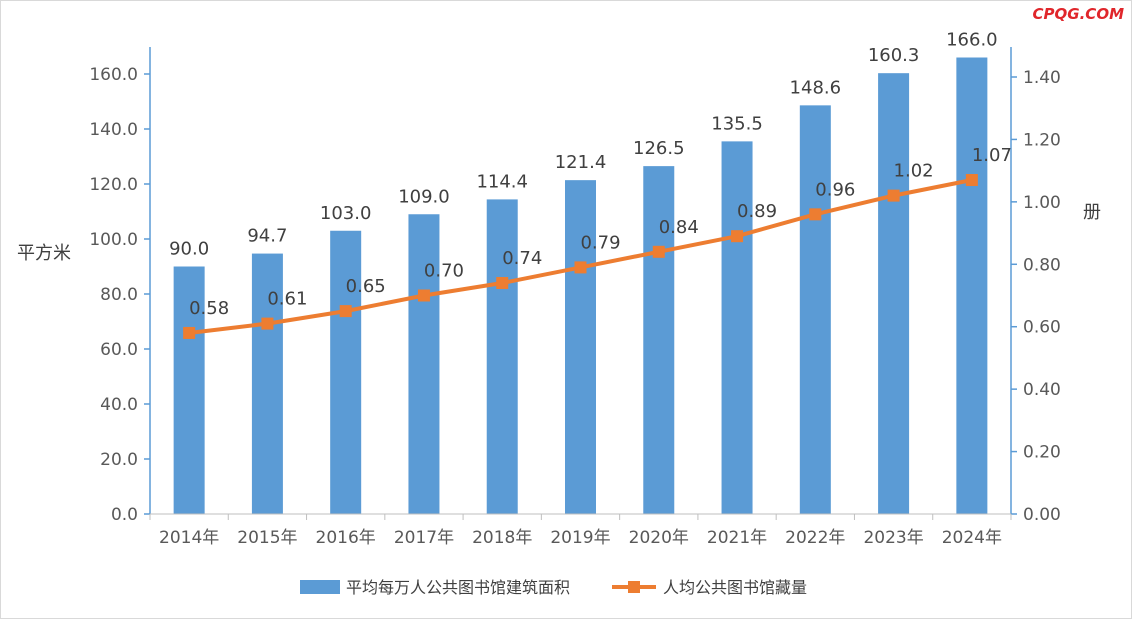 The image size is (1132, 619). Describe the element at coordinates (424, 196) in the screenshot. I see `bar-data-label: 109.0` at that location.